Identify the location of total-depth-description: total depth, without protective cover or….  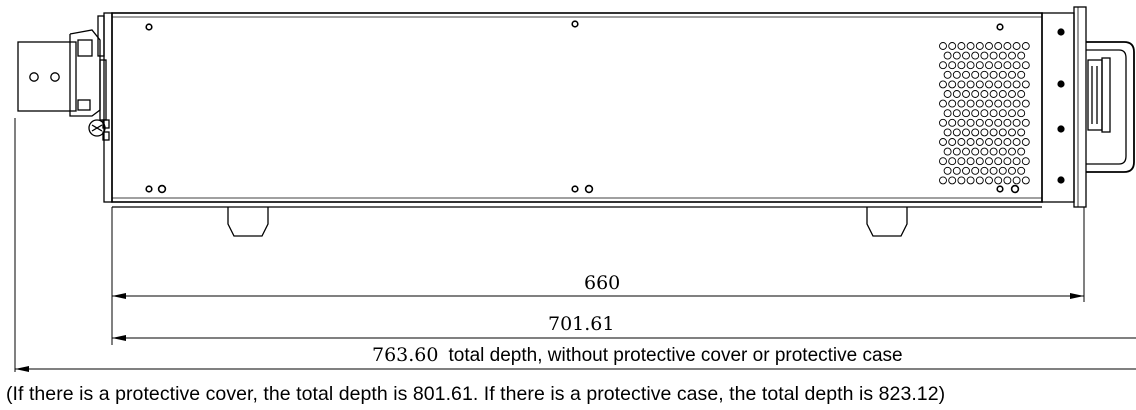
(675, 355).